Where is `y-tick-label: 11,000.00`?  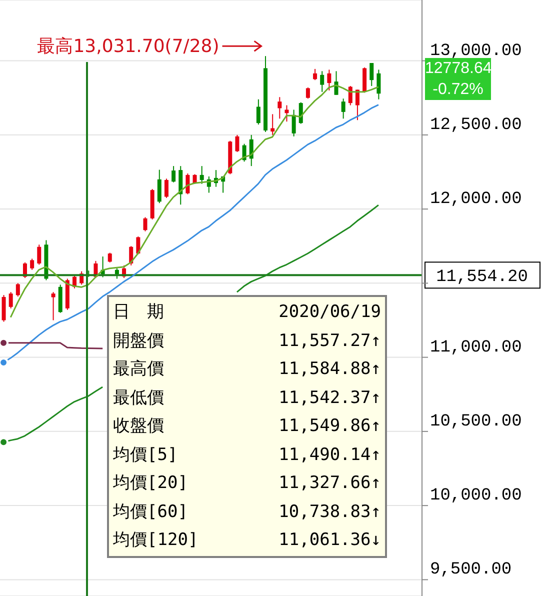 y-tick-label: 11,000.00 is located at coordinates (476, 348).